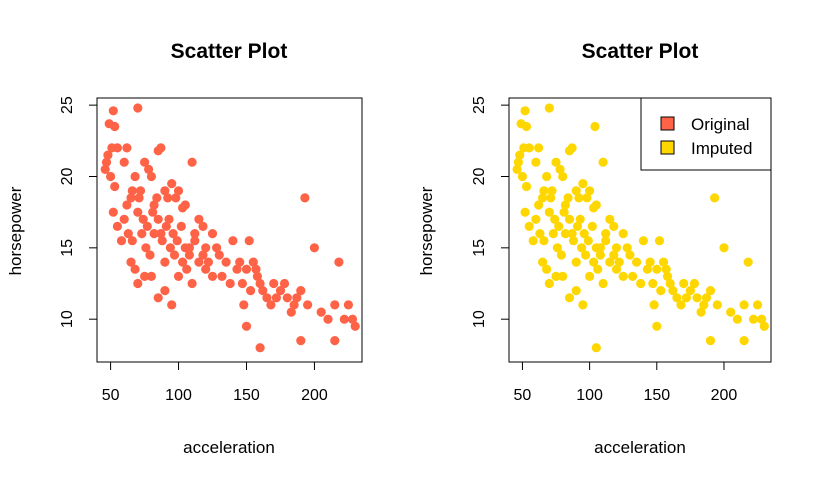 The height and width of the screenshot is (485, 822). Describe the element at coordinates (724, 395) in the screenshot. I see `x-tick-label: 200` at that location.